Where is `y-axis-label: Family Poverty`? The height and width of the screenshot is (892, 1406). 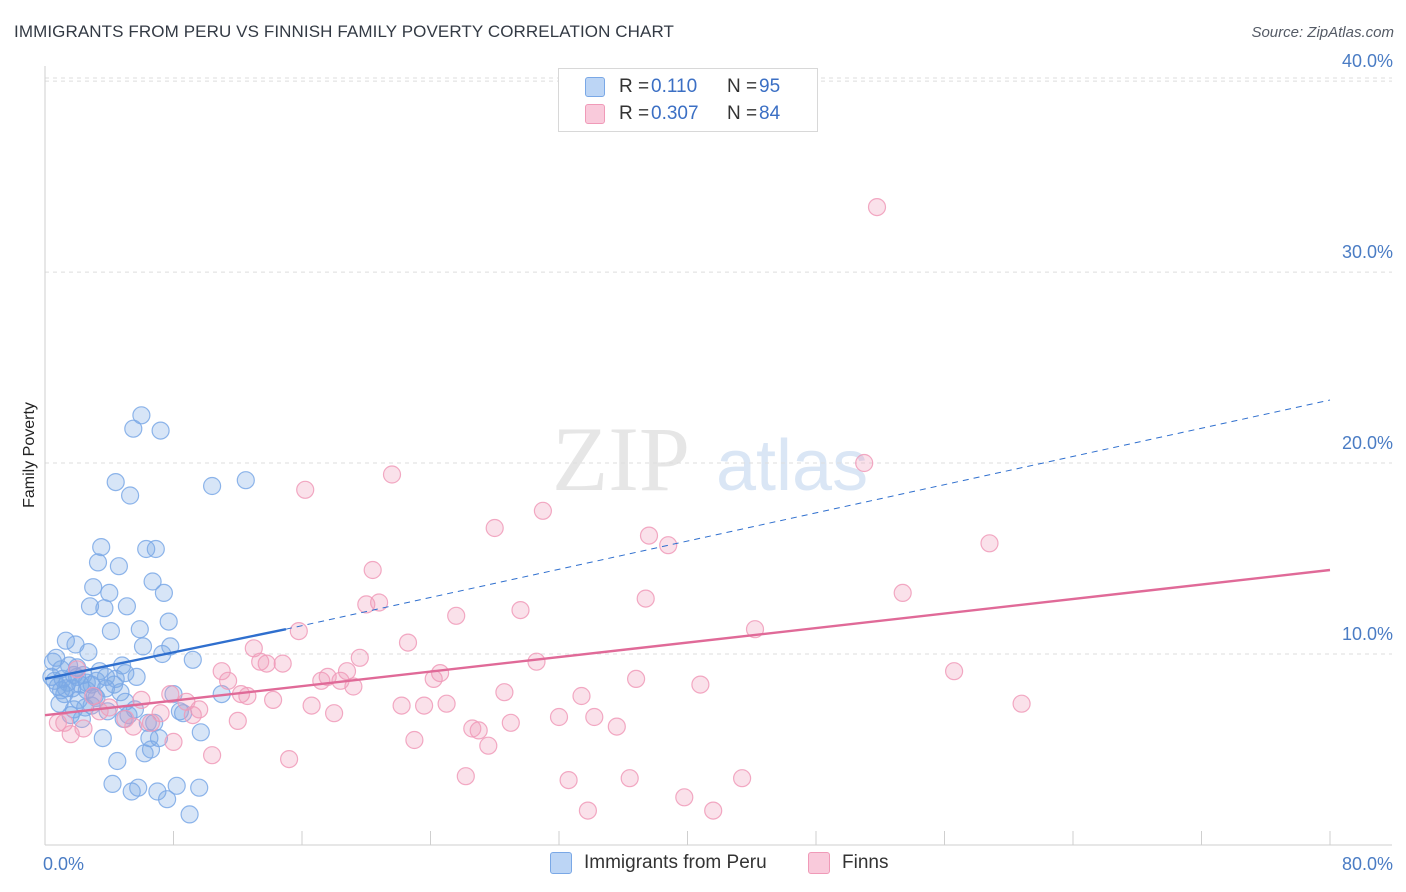
y-axis-label: Family Poverty is located at coordinates (29, 455).